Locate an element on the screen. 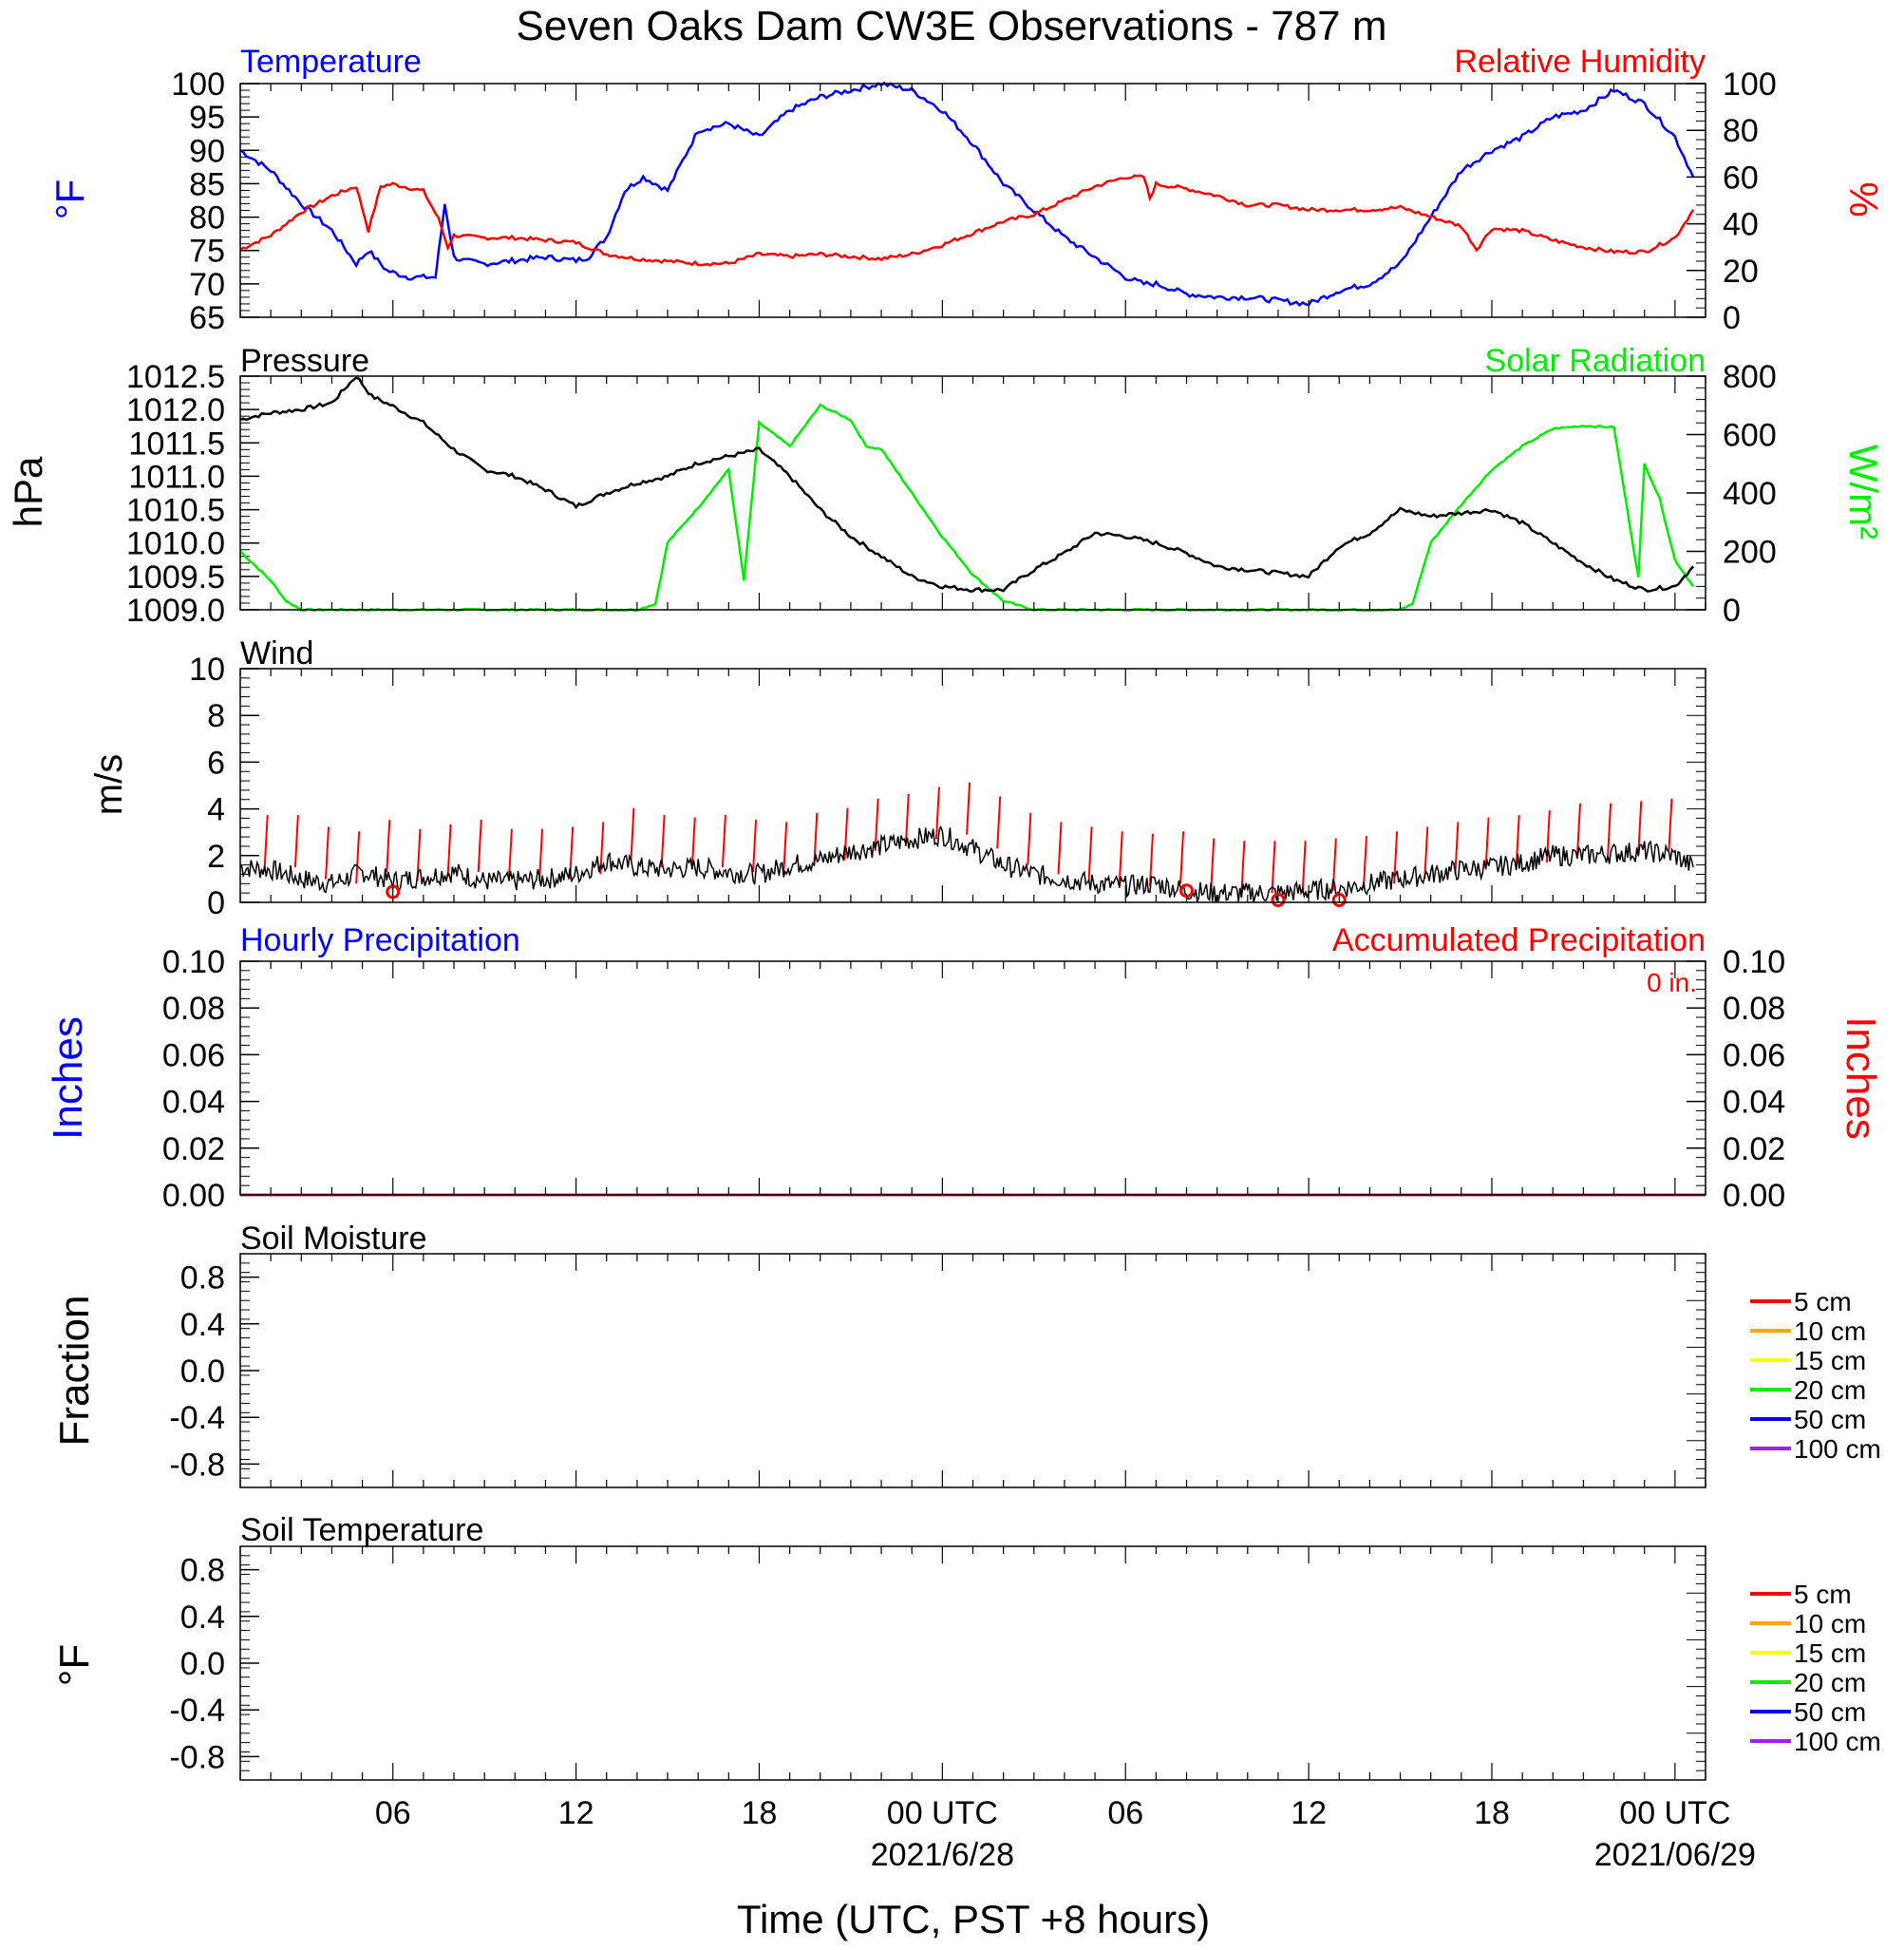 This screenshot has height=1950, width=1904. wind-yticks: 10 8 6 4 2 0 is located at coordinates (948, 786).